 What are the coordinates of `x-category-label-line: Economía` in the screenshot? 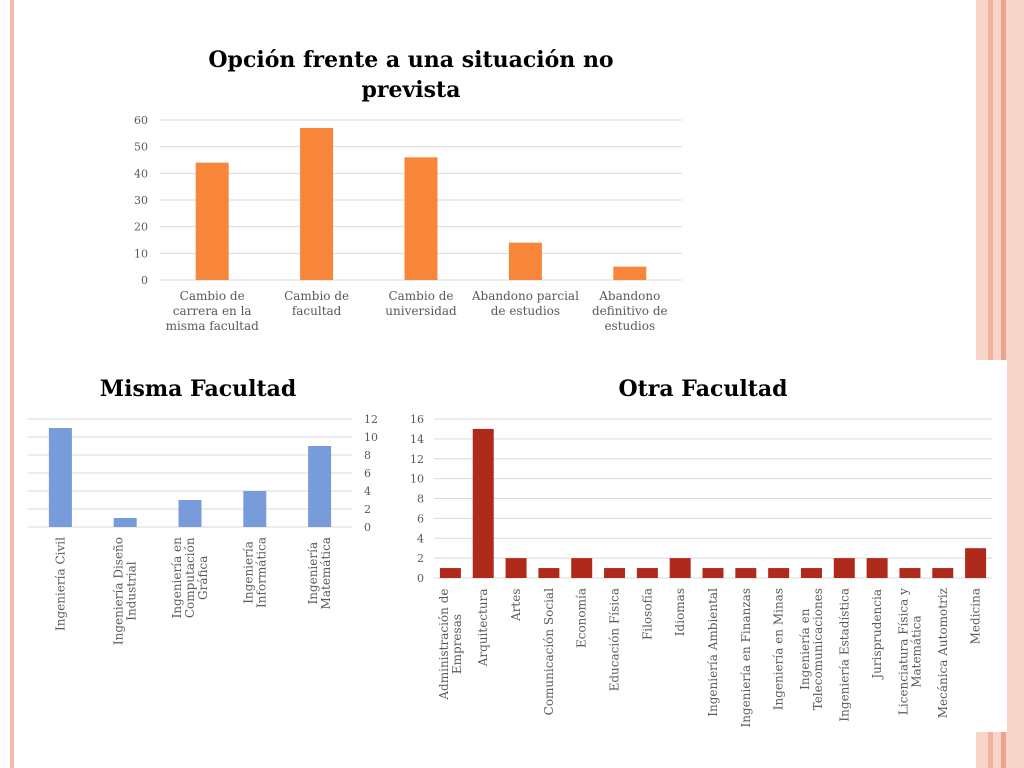 It's located at (582, 618).